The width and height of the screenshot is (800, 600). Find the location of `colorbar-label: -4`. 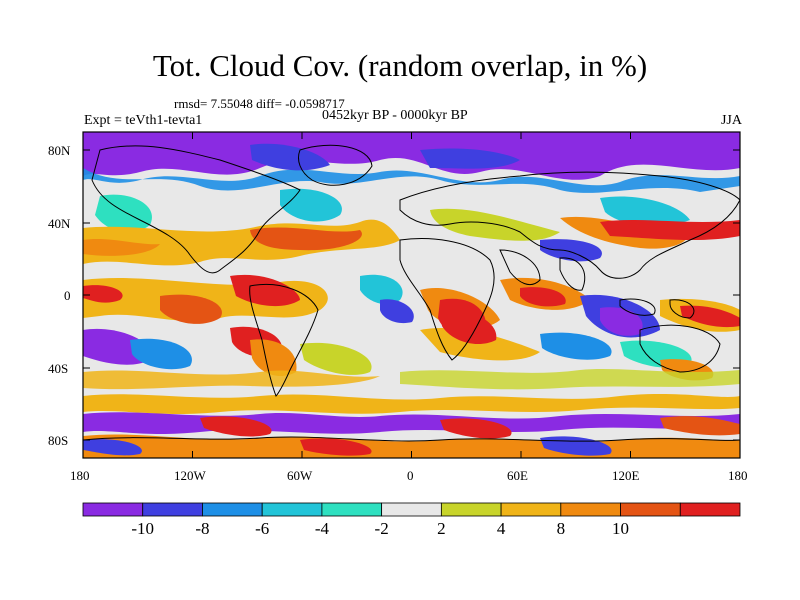

colorbar-label: -4 is located at coordinates (321, 528).